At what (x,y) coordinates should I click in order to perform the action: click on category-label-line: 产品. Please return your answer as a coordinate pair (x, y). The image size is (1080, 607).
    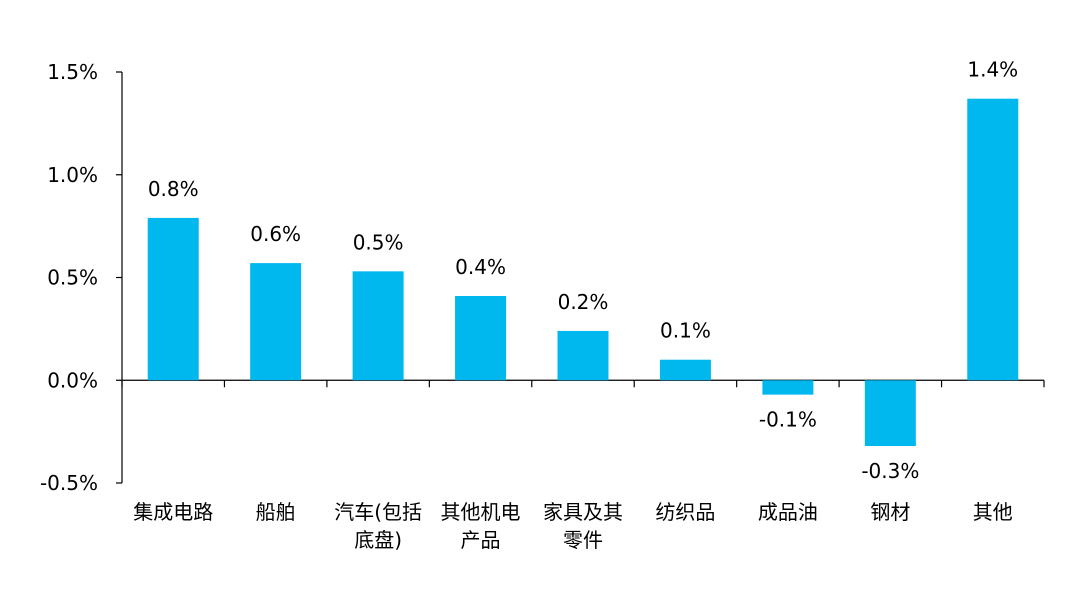
    Looking at the image, I should click on (481, 540).